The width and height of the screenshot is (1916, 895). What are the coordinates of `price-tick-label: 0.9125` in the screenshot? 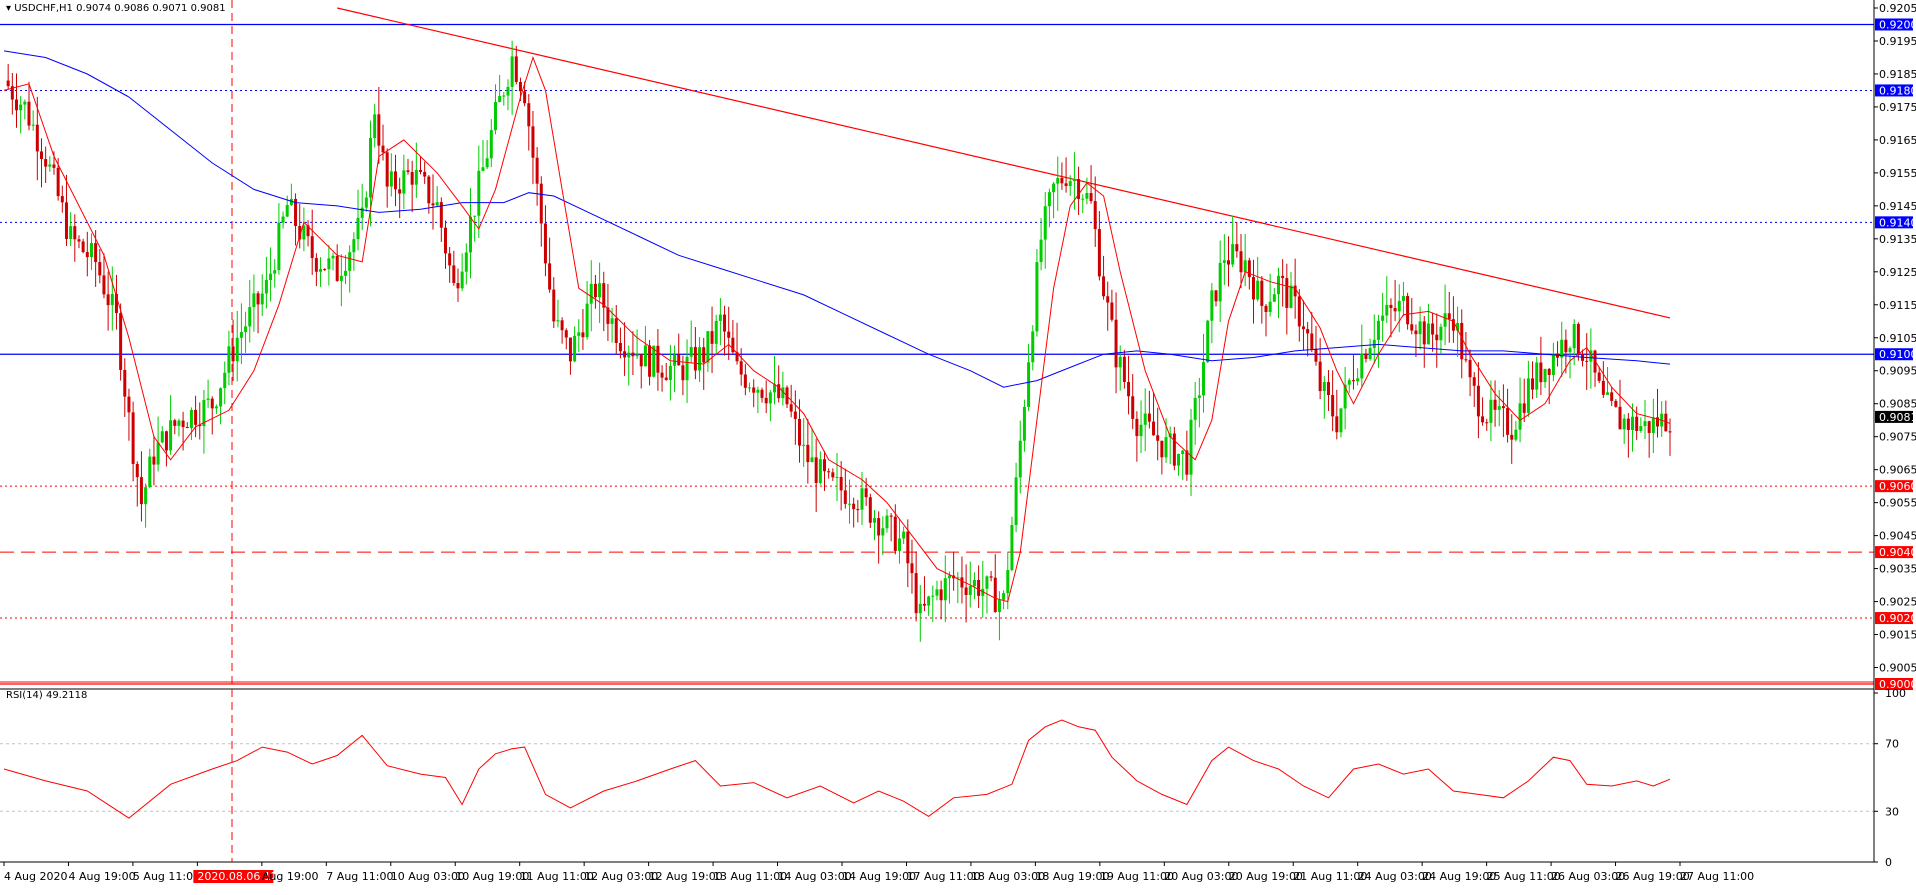 It's located at (1897, 272).